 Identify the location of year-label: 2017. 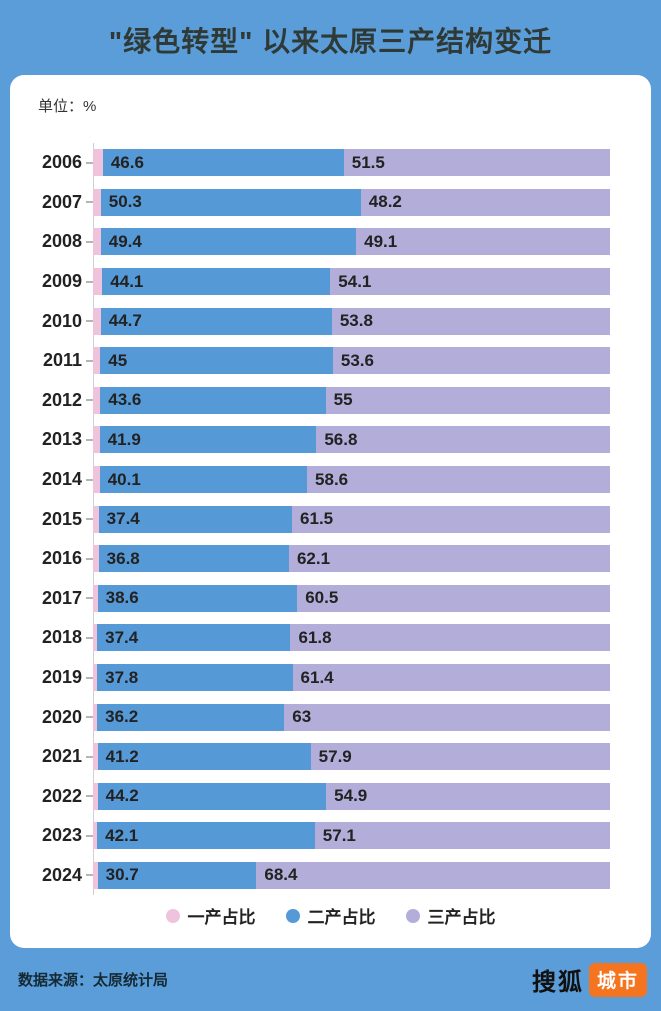
(61, 597).